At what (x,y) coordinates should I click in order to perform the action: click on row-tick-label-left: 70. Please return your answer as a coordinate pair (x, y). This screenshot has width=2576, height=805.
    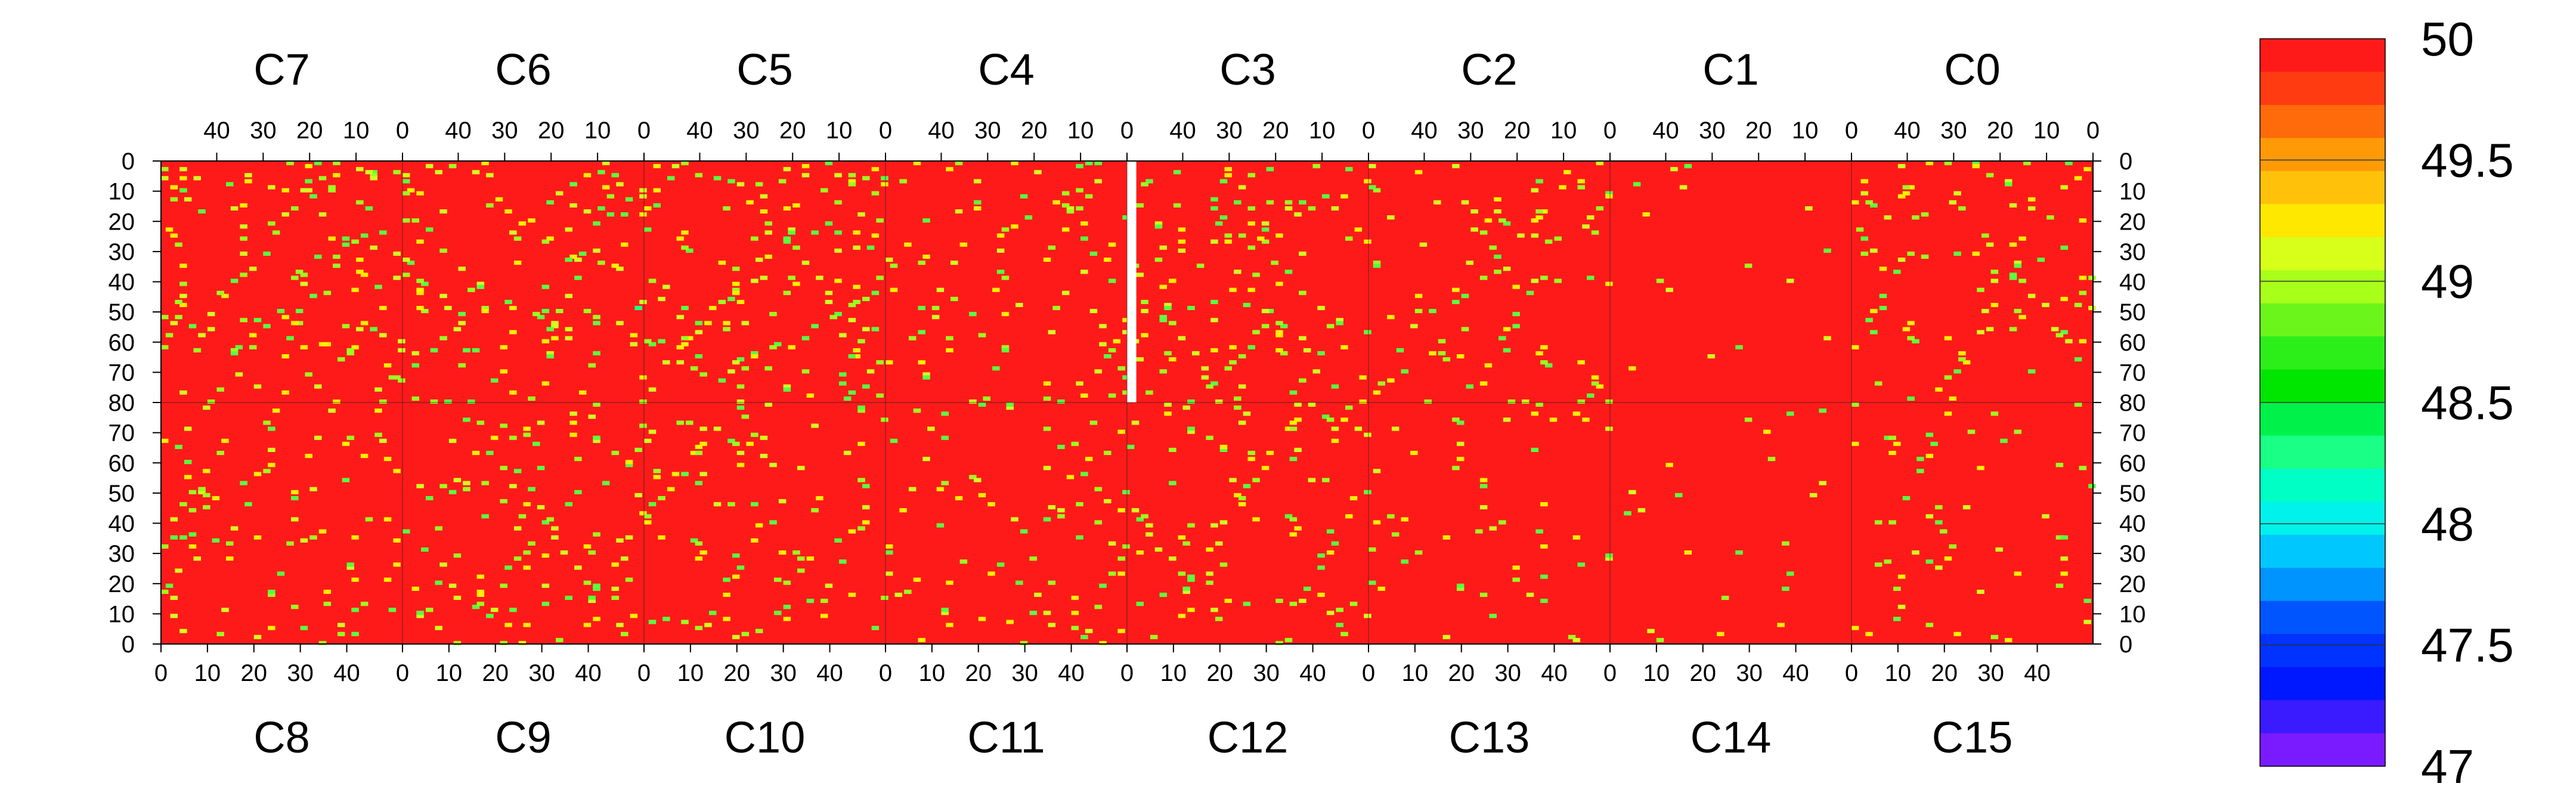
    Looking at the image, I should click on (122, 373).